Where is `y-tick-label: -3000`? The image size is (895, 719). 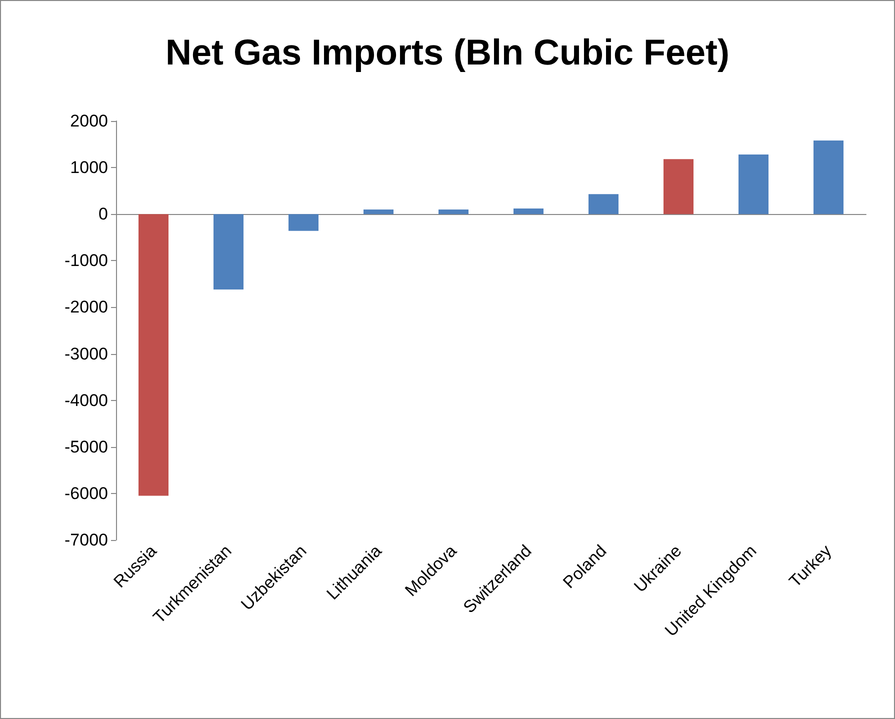 y-tick-label: -3000 is located at coordinates (86, 354).